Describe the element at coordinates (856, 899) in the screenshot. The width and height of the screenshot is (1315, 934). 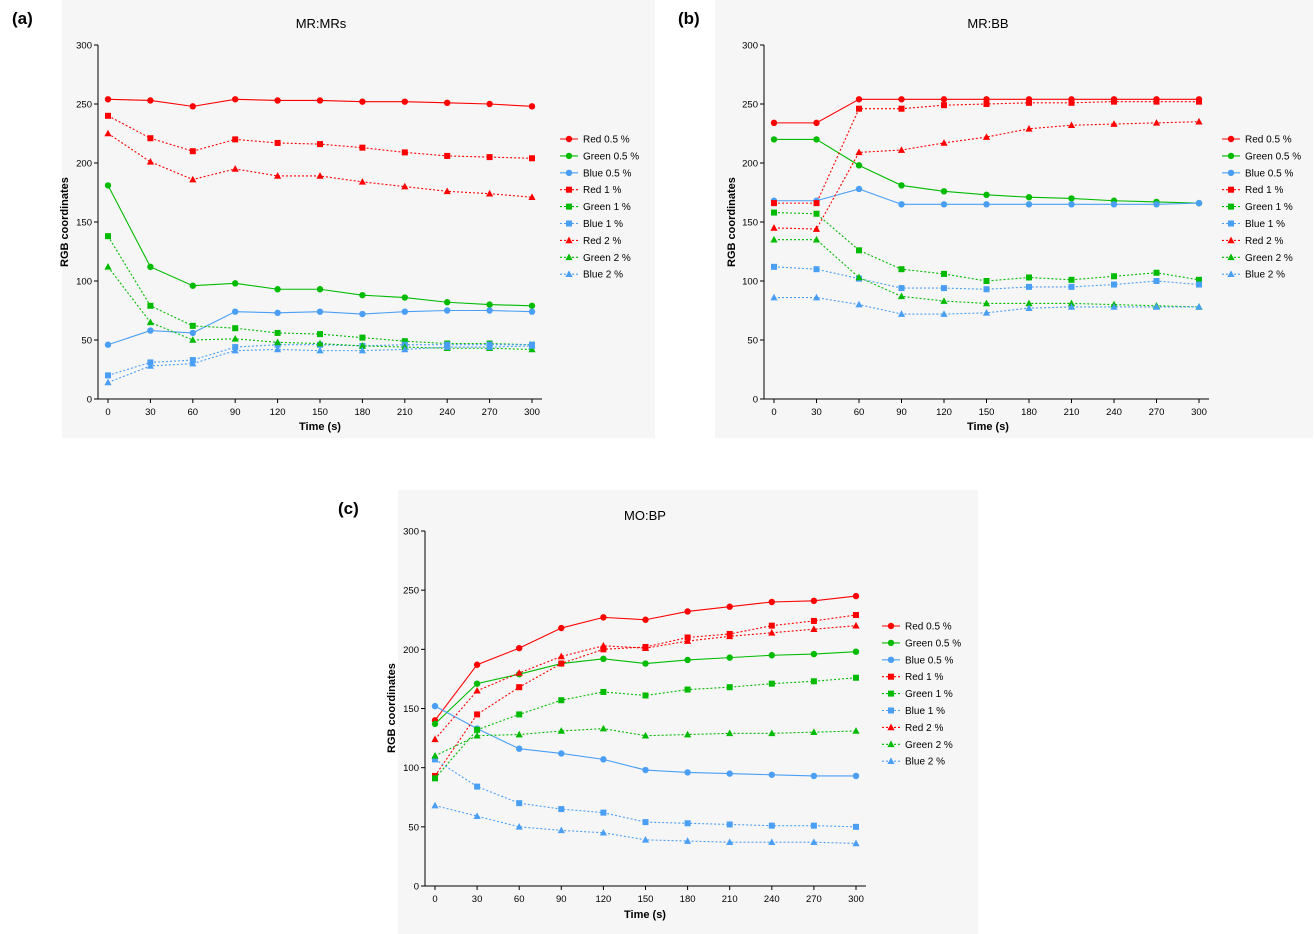
I see `x-tick-label: 300` at that location.